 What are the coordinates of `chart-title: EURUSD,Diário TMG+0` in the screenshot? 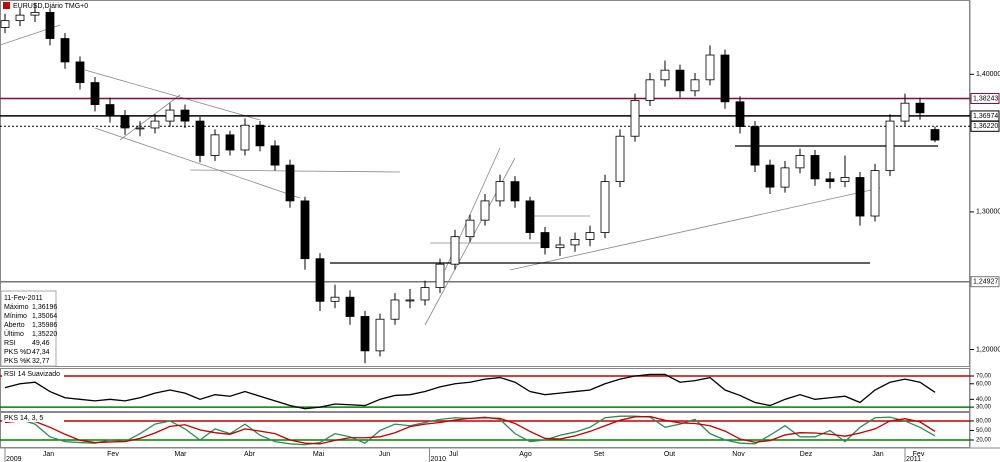 It's located at (50, 6).